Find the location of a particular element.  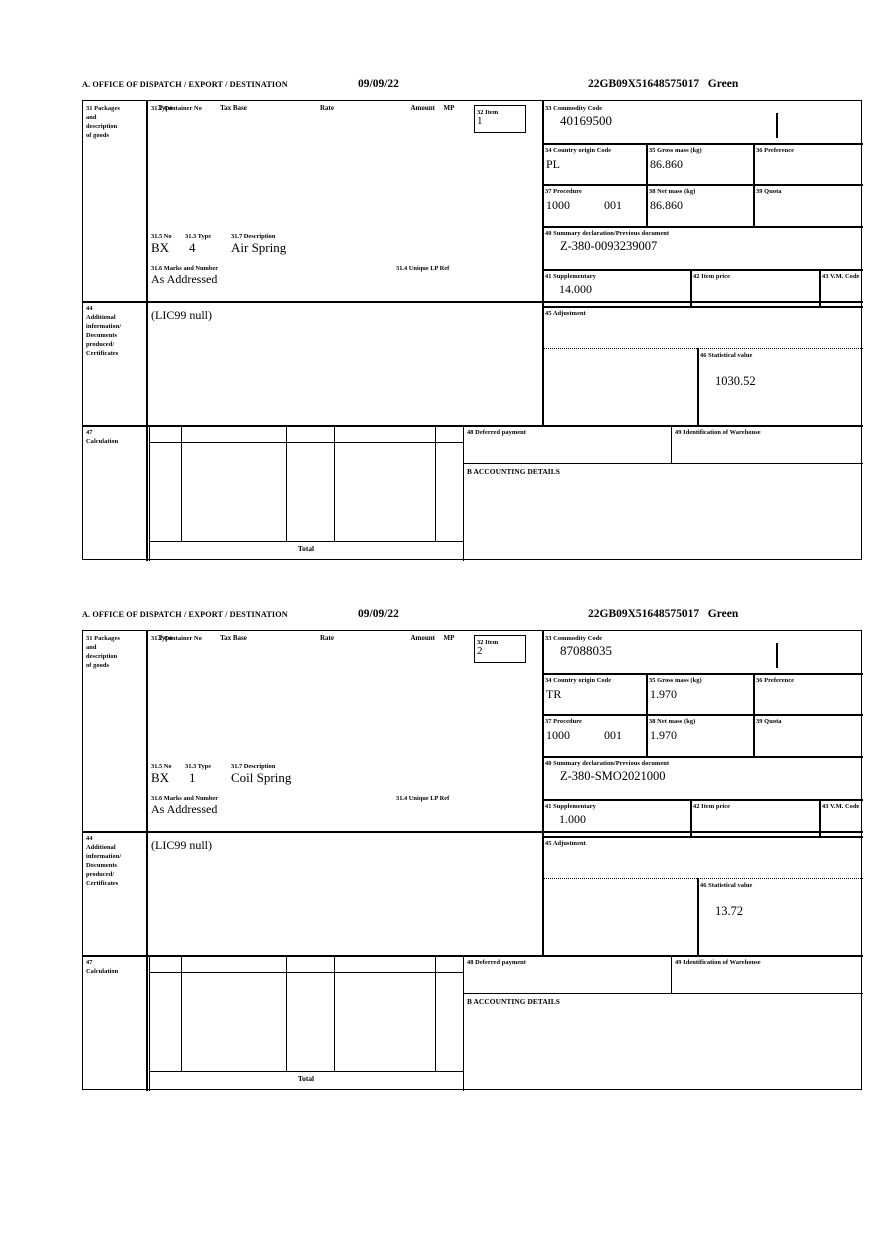

supplementary-value: 14.000 is located at coordinates (575, 289).